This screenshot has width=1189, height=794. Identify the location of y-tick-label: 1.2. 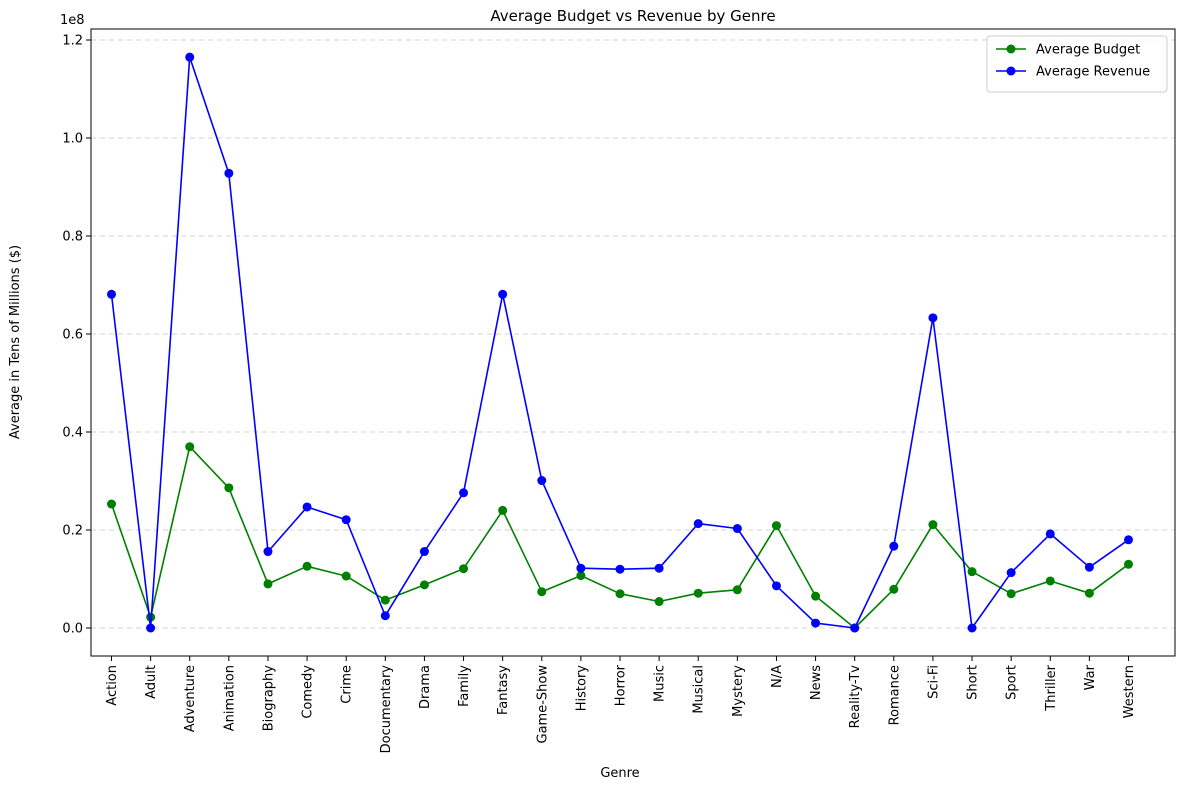
(72, 41).